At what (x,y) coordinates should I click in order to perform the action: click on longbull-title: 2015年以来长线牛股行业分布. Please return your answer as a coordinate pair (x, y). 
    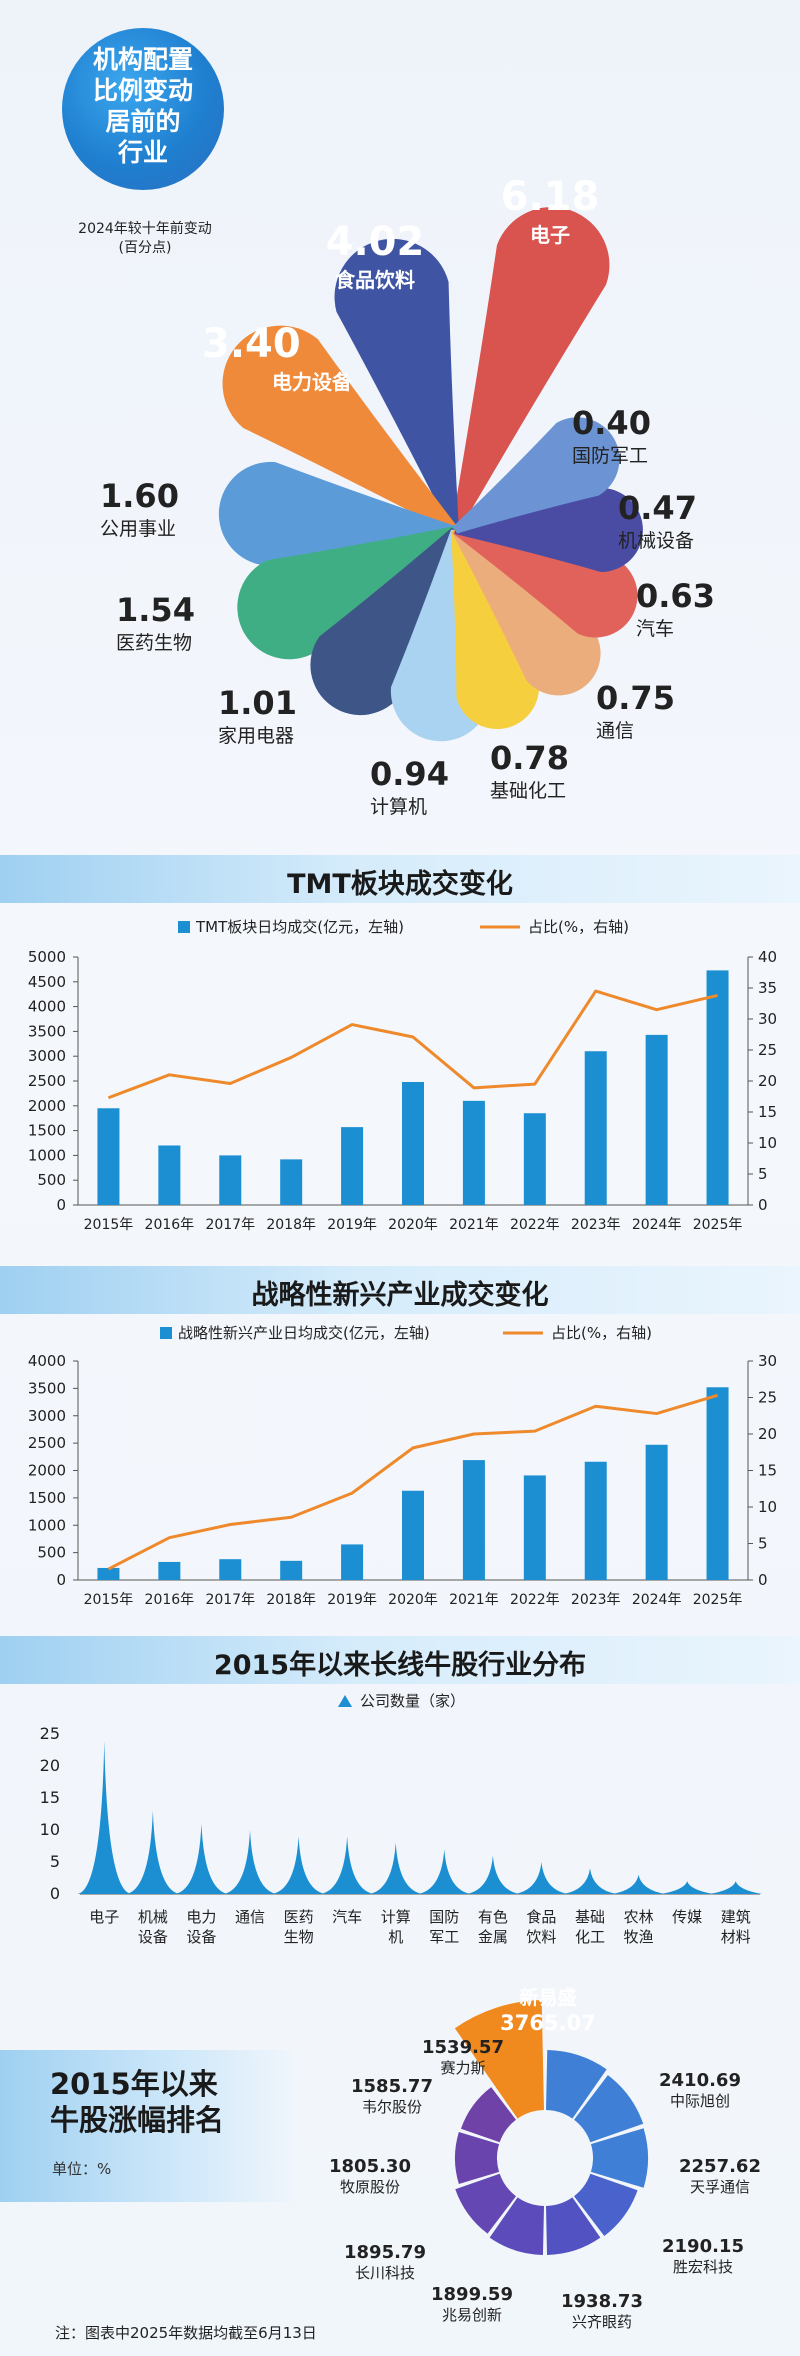
    Looking at the image, I should click on (400, 1665).